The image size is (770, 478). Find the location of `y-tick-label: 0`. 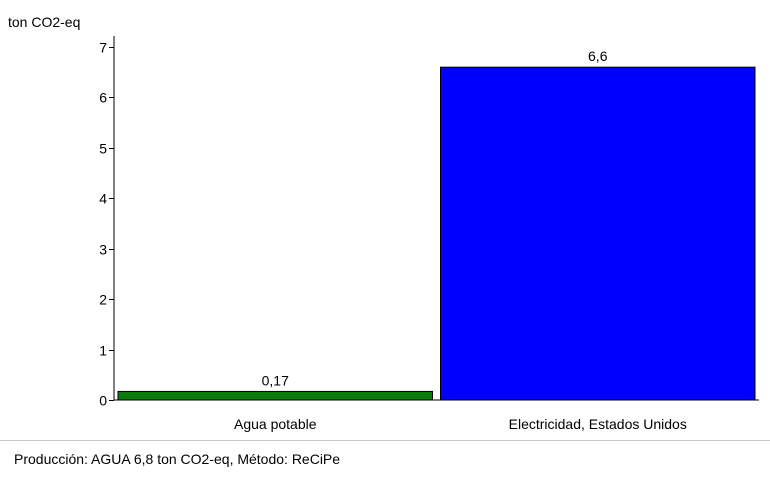

y-tick-label: 0 is located at coordinates (103, 401).